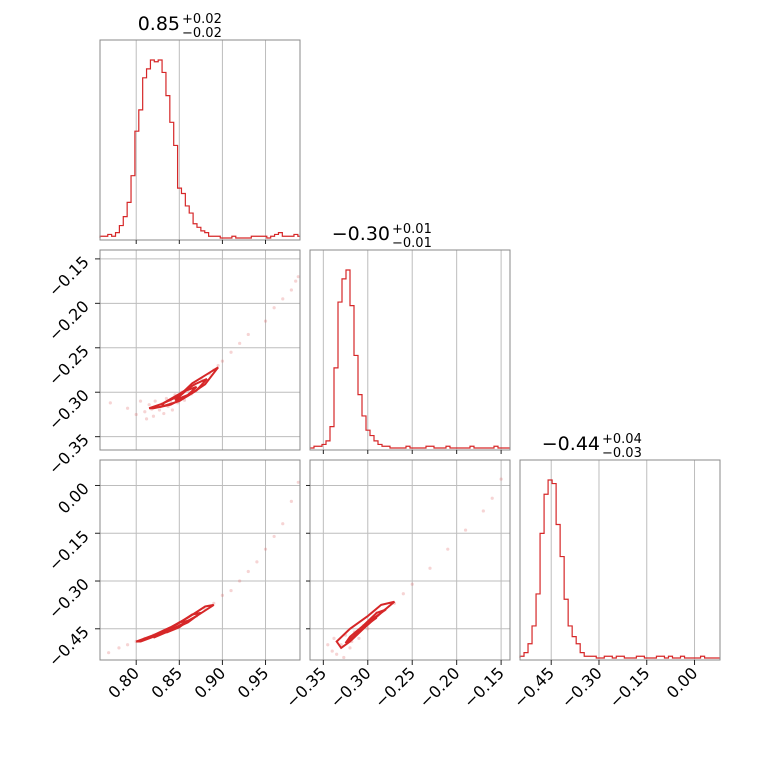  I want to click on x-tick-label: 0.85, so click(167, 682).